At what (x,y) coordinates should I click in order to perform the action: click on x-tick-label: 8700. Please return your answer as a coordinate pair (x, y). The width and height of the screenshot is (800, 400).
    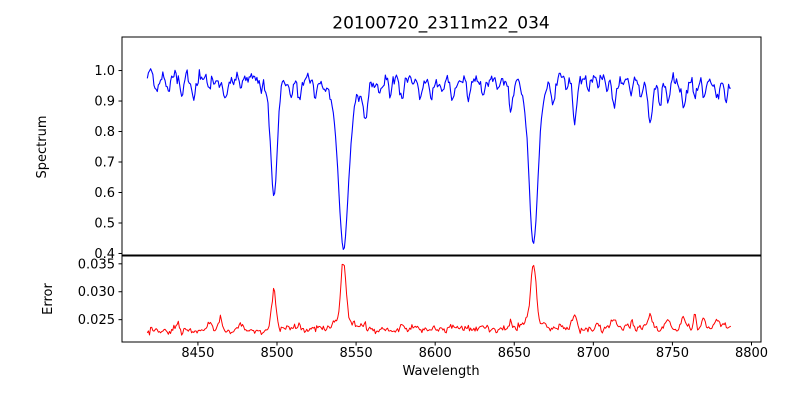
    Looking at the image, I should click on (593, 353).